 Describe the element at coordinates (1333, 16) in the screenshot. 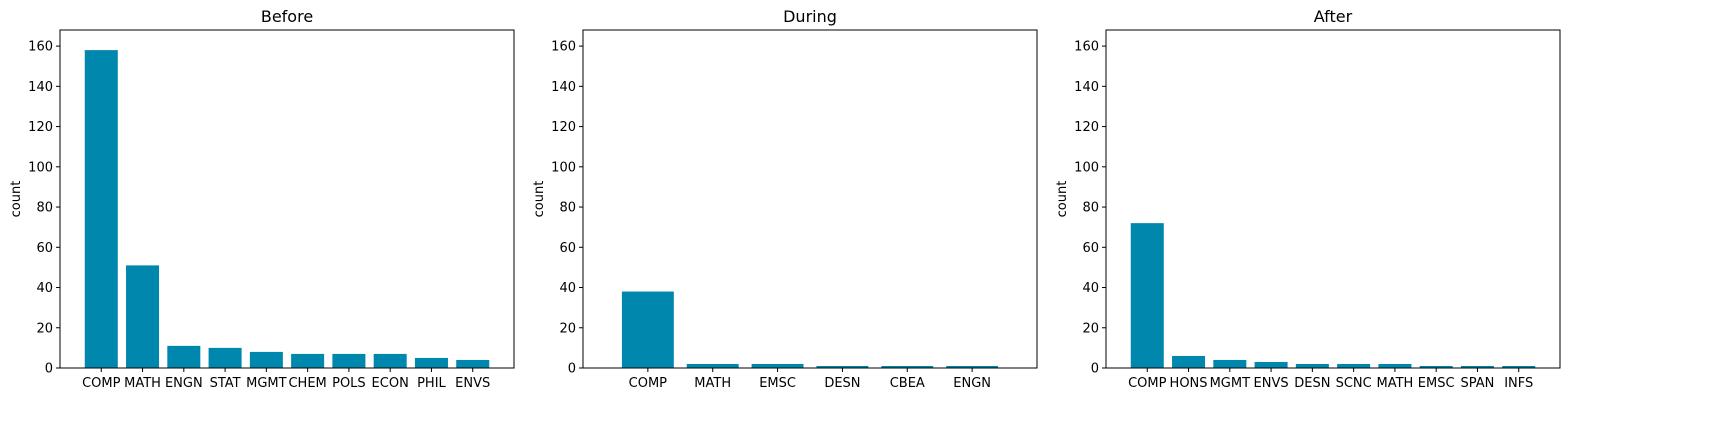

I see `chart-title: After` at that location.